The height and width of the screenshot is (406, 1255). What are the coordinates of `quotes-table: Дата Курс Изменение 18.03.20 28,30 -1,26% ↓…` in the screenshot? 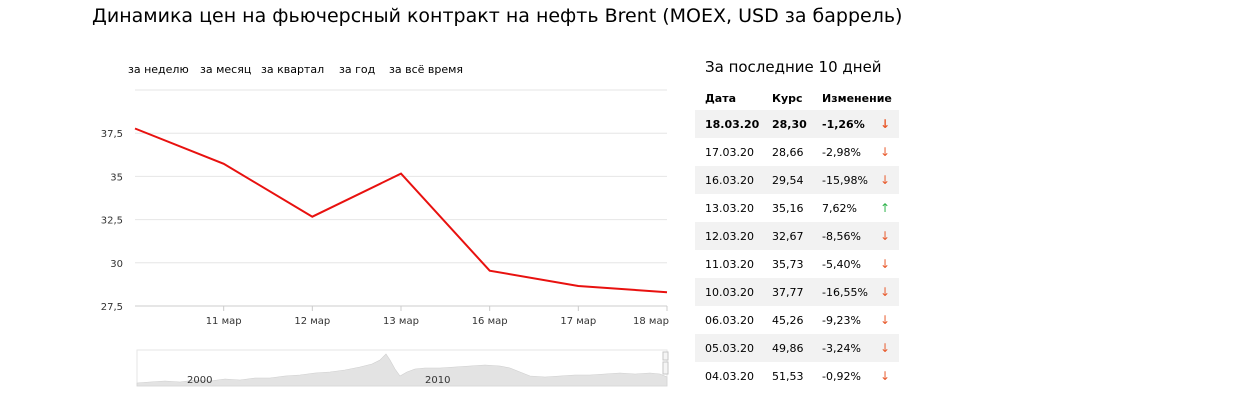 It's located at (797, 238).